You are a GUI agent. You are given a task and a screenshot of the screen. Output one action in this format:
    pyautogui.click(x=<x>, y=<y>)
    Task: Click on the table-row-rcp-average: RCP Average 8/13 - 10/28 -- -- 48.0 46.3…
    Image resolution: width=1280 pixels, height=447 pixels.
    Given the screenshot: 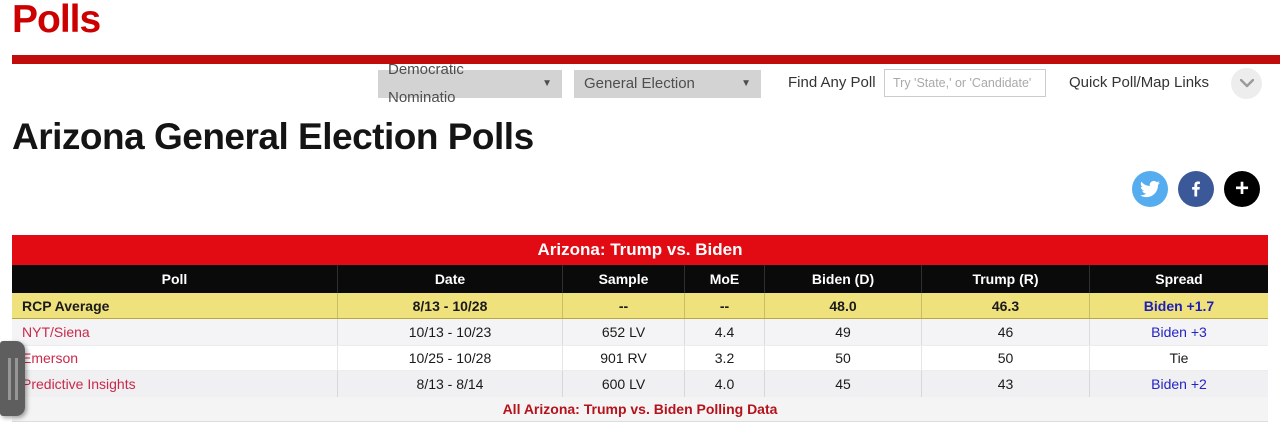 What is the action you would take?
    pyautogui.click(x=640, y=306)
    